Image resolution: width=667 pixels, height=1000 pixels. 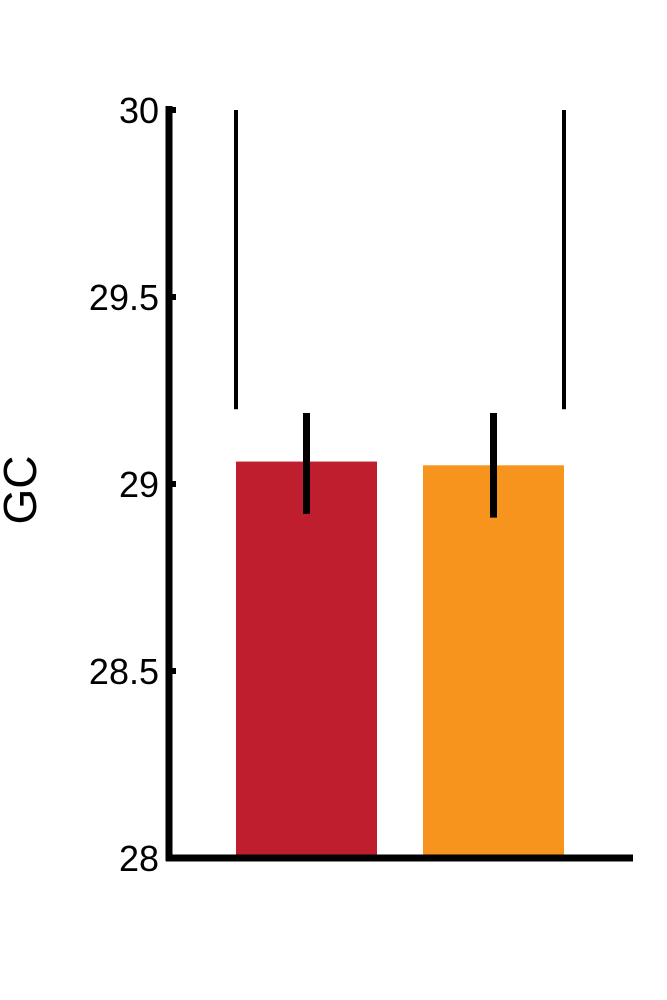 What do you see at coordinates (23, 490) in the screenshot?
I see `y-axis-title: GC` at bounding box center [23, 490].